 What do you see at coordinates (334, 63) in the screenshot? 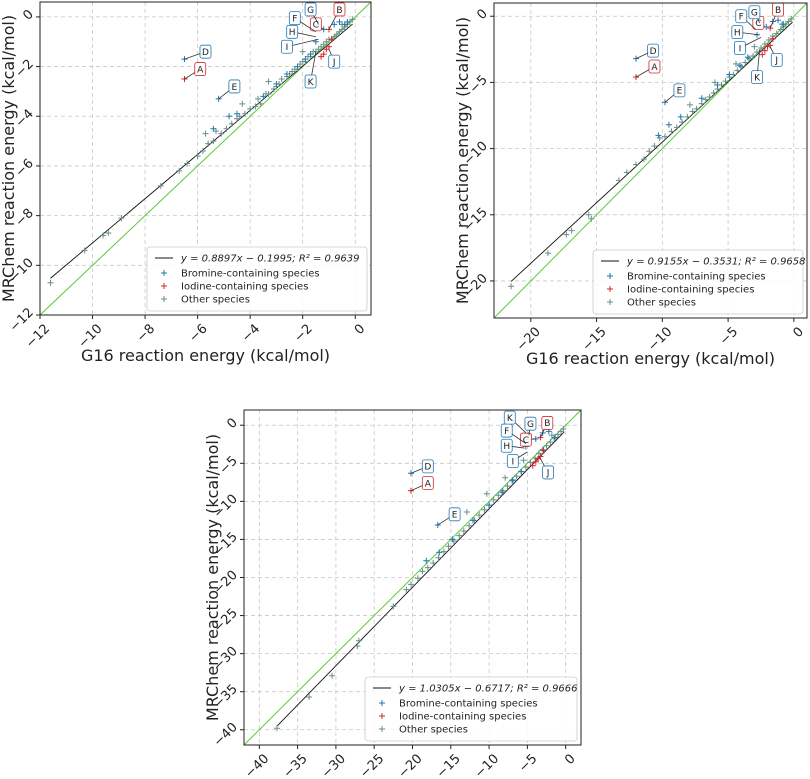
I see `annotation-label: J` at bounding box center [334, 63].